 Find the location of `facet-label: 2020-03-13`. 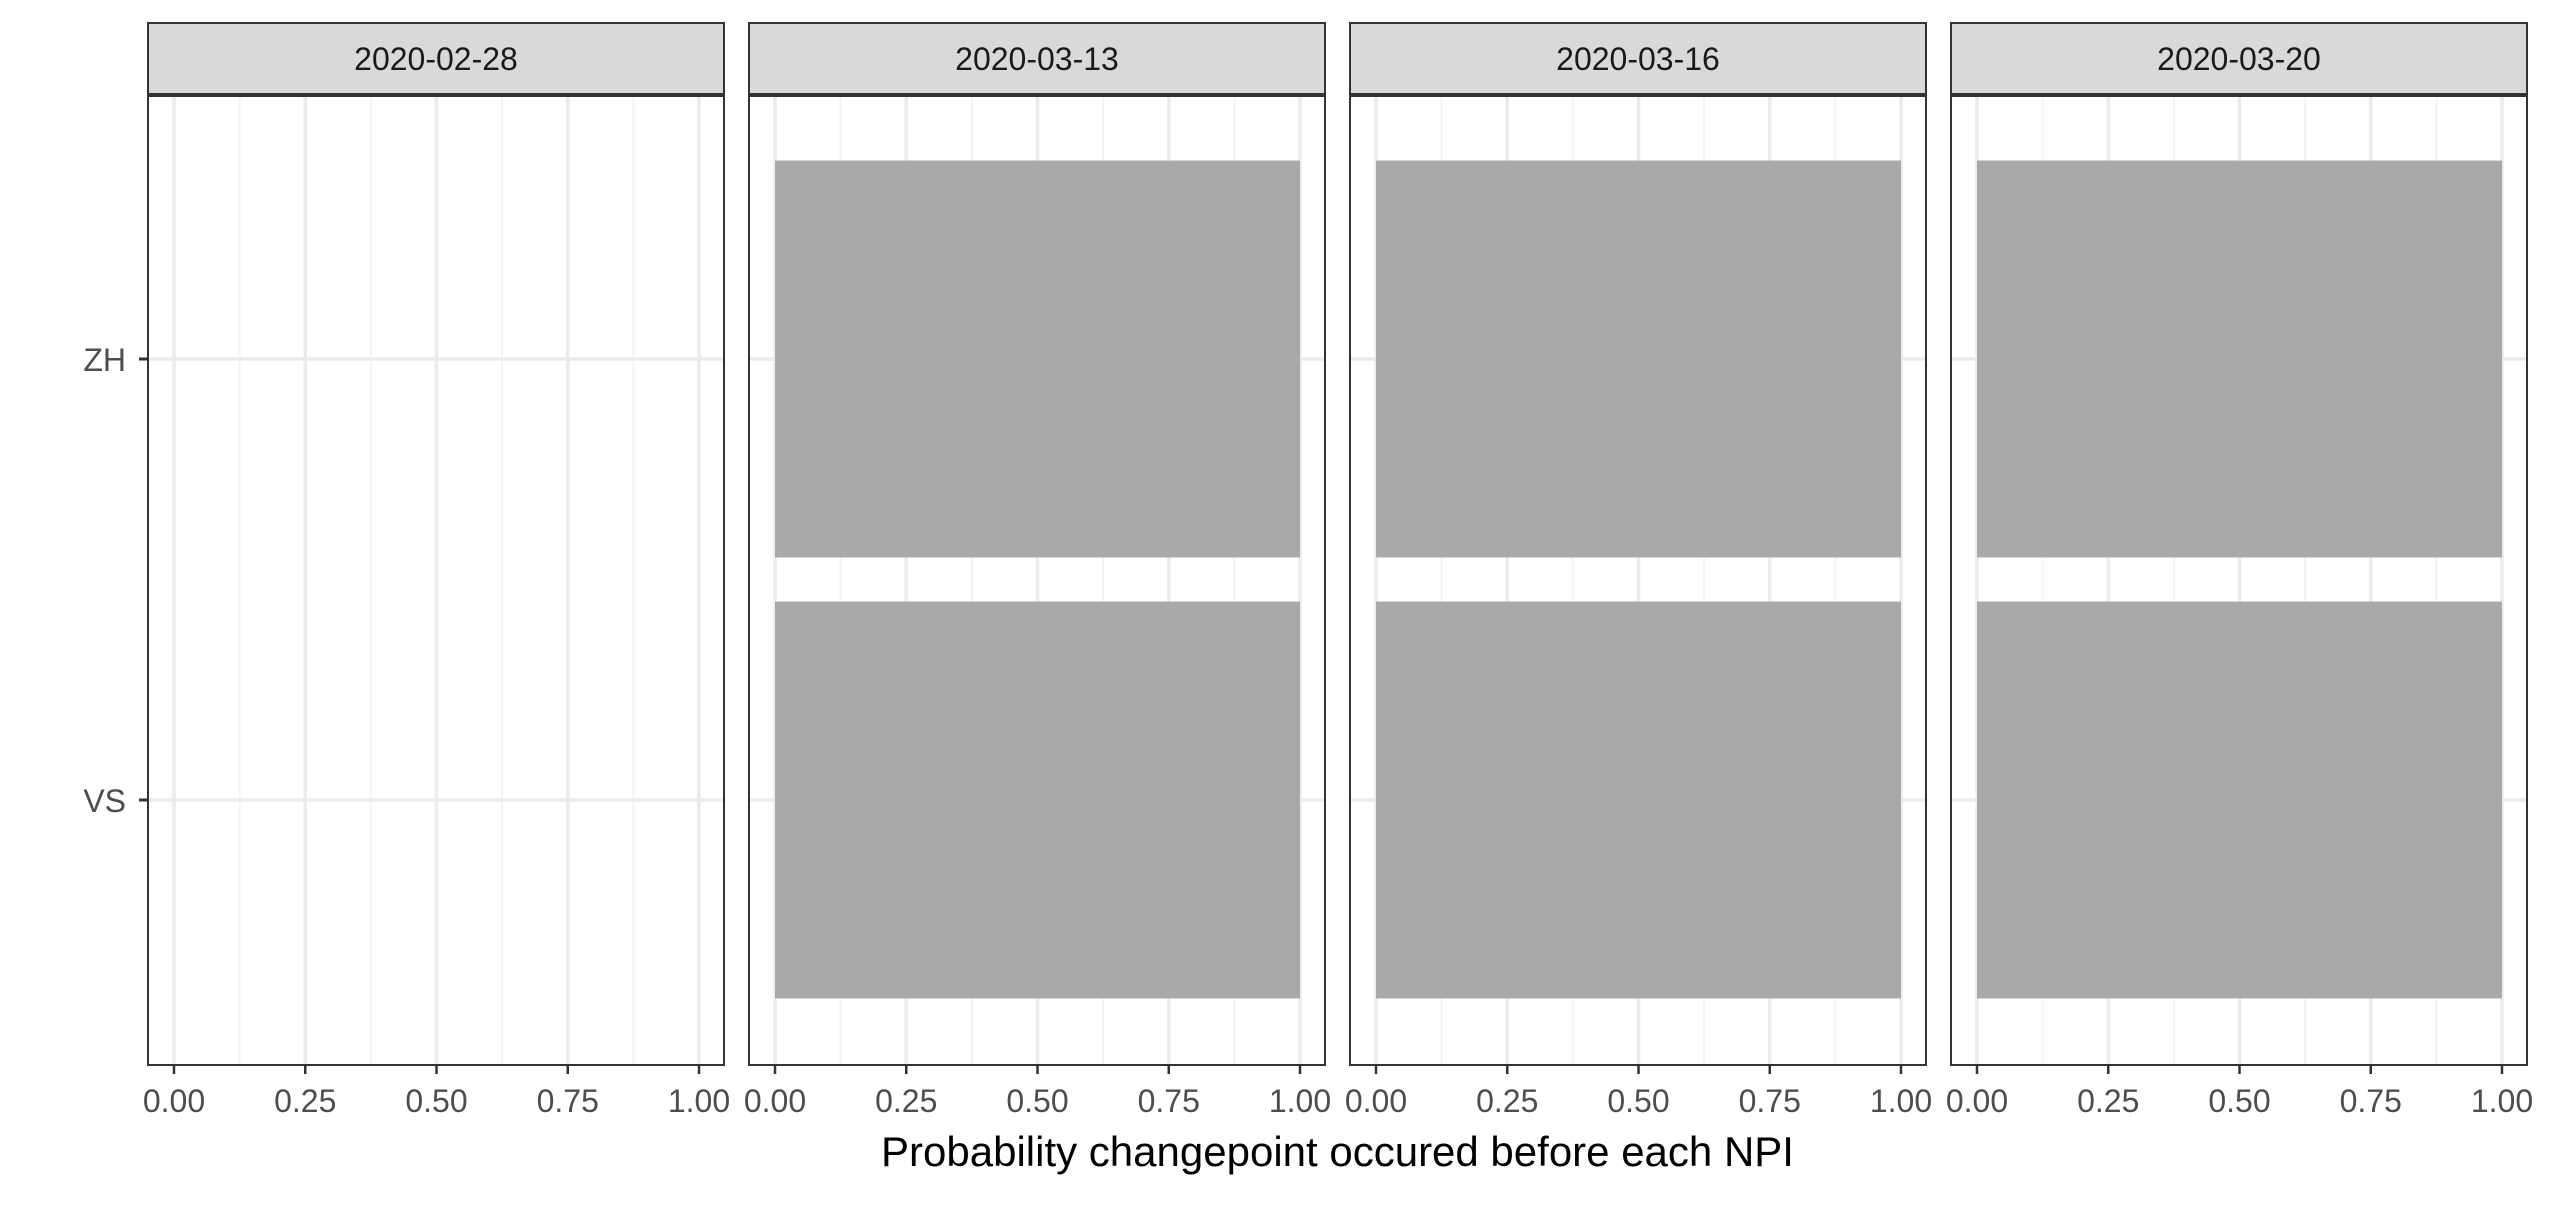

facet-label: 2020-03-13 is located at coordinates (1037, 59).